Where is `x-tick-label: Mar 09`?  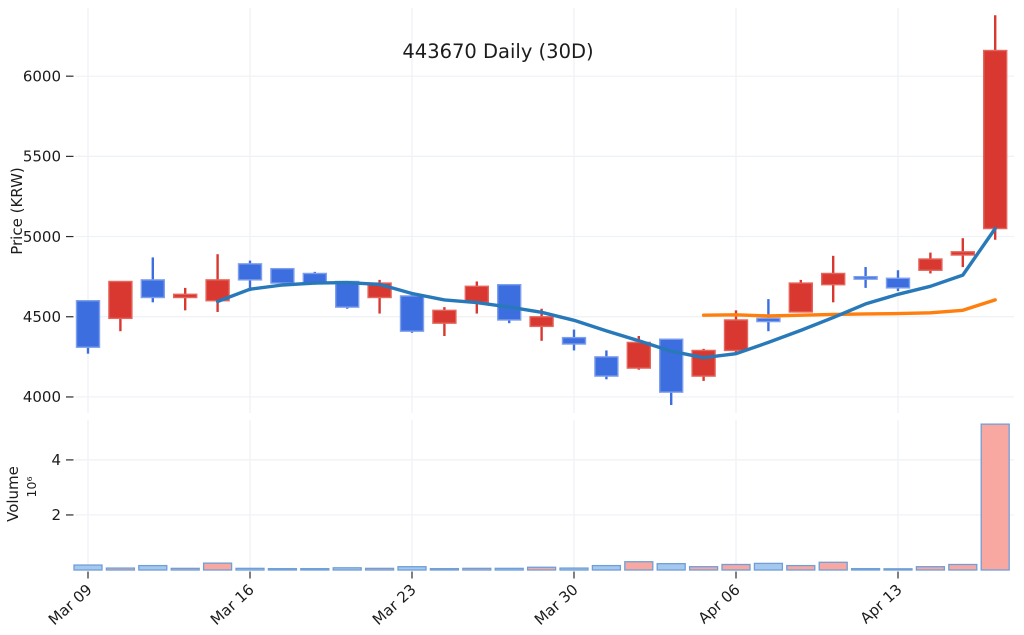
x-tick-label: Mar 09 is located at coordinates (70, 605).